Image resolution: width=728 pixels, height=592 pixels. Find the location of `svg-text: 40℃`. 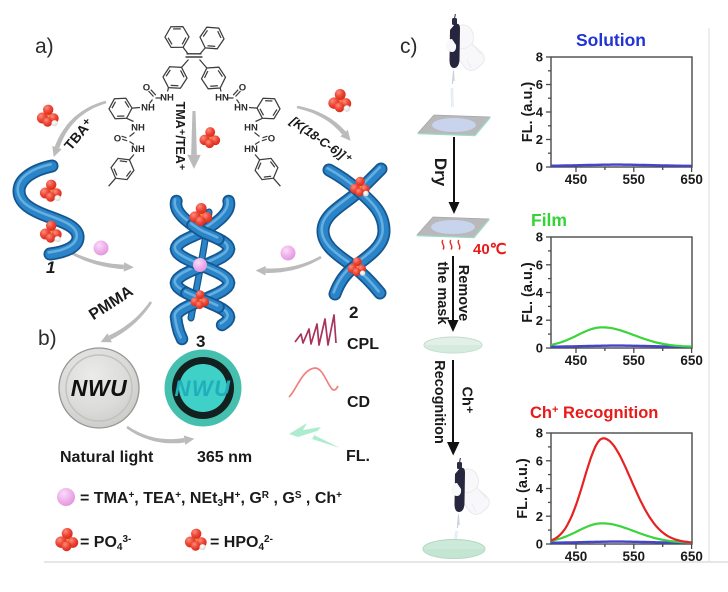

svg-text: 40℃ is located at coordinates (490, 249).